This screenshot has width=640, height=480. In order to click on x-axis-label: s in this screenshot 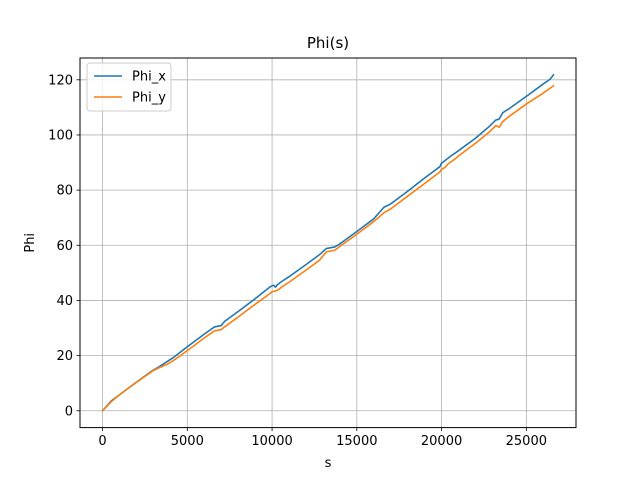, I will do `click(328, 463)`.